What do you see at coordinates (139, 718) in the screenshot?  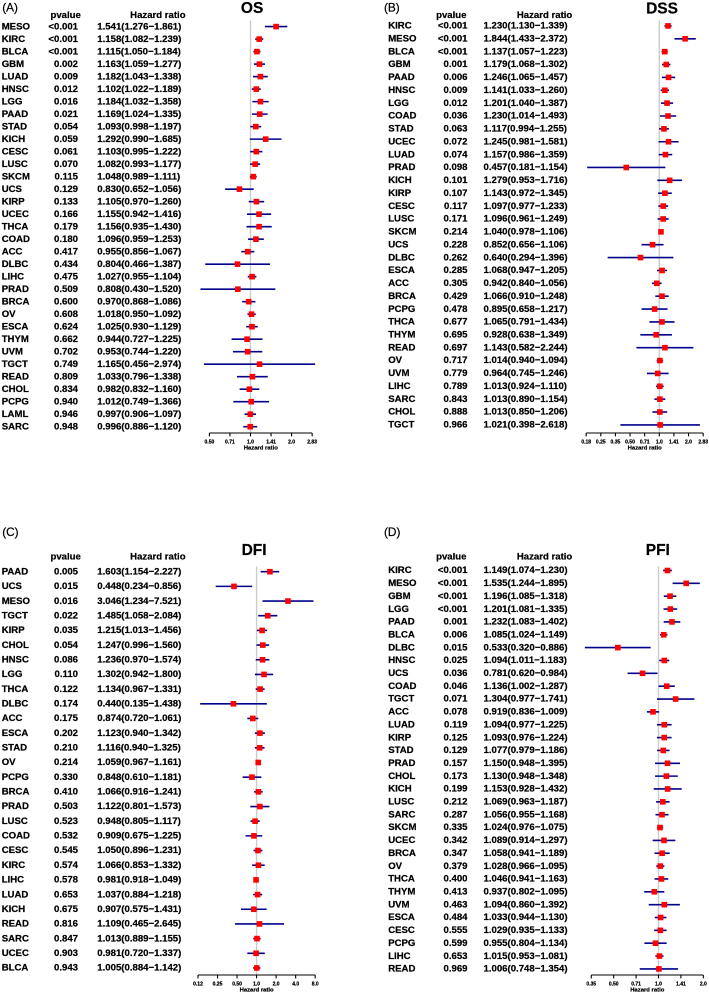 I see `svg-text: 0.874(0.720−1.061)` at bounding box center [139, 718].